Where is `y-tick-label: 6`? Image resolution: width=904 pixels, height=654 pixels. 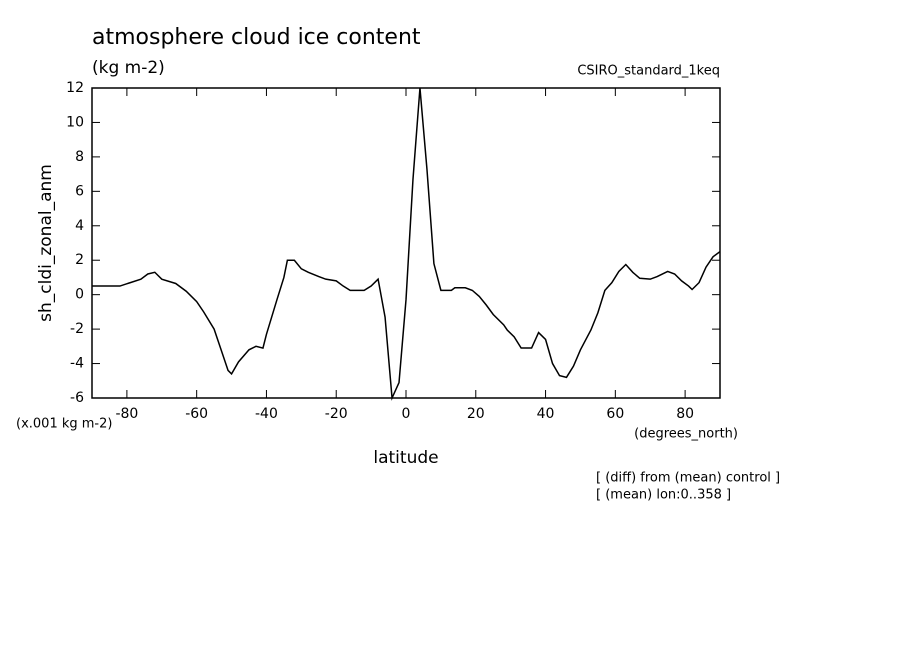 y-tick-label: 6 is located at coordinates (79, 191).